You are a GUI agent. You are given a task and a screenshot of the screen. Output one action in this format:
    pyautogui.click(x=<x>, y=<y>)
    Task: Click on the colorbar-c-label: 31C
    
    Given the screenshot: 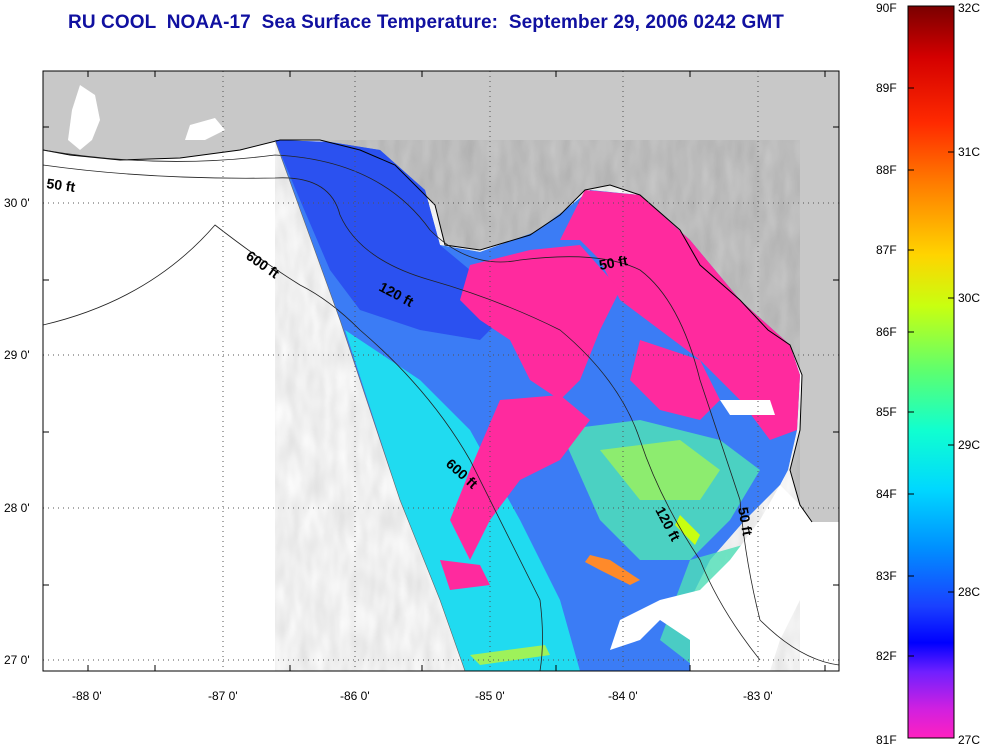 What is the action you would take?
    pyautogui.click(x=969, y=152)
    